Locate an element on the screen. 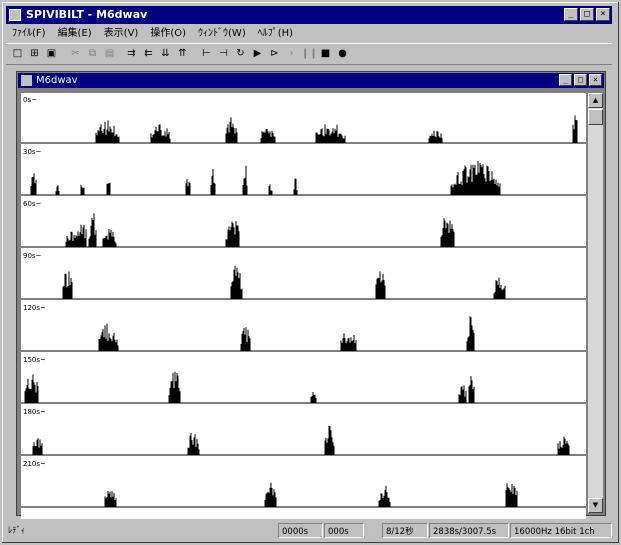 Image resolution: width=621 pixels, height=545 pixels. track-time-label: 120s~ is located at coordinates (34, 308).